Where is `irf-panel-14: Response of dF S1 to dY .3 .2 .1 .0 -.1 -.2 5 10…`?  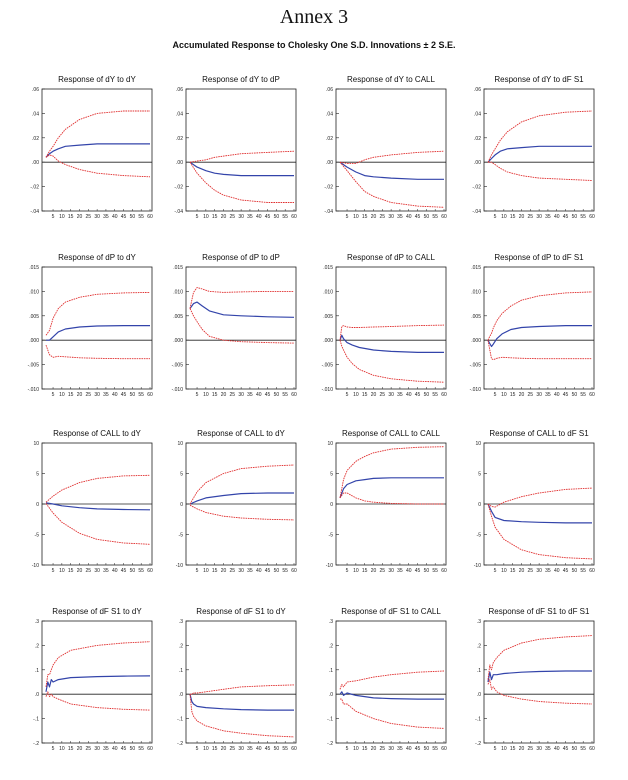
irf-panel-14: Response of dF S1 to dY .3 .2 .1 .0 -.1 -.2 5 10… is located at coordinates (237, 679).